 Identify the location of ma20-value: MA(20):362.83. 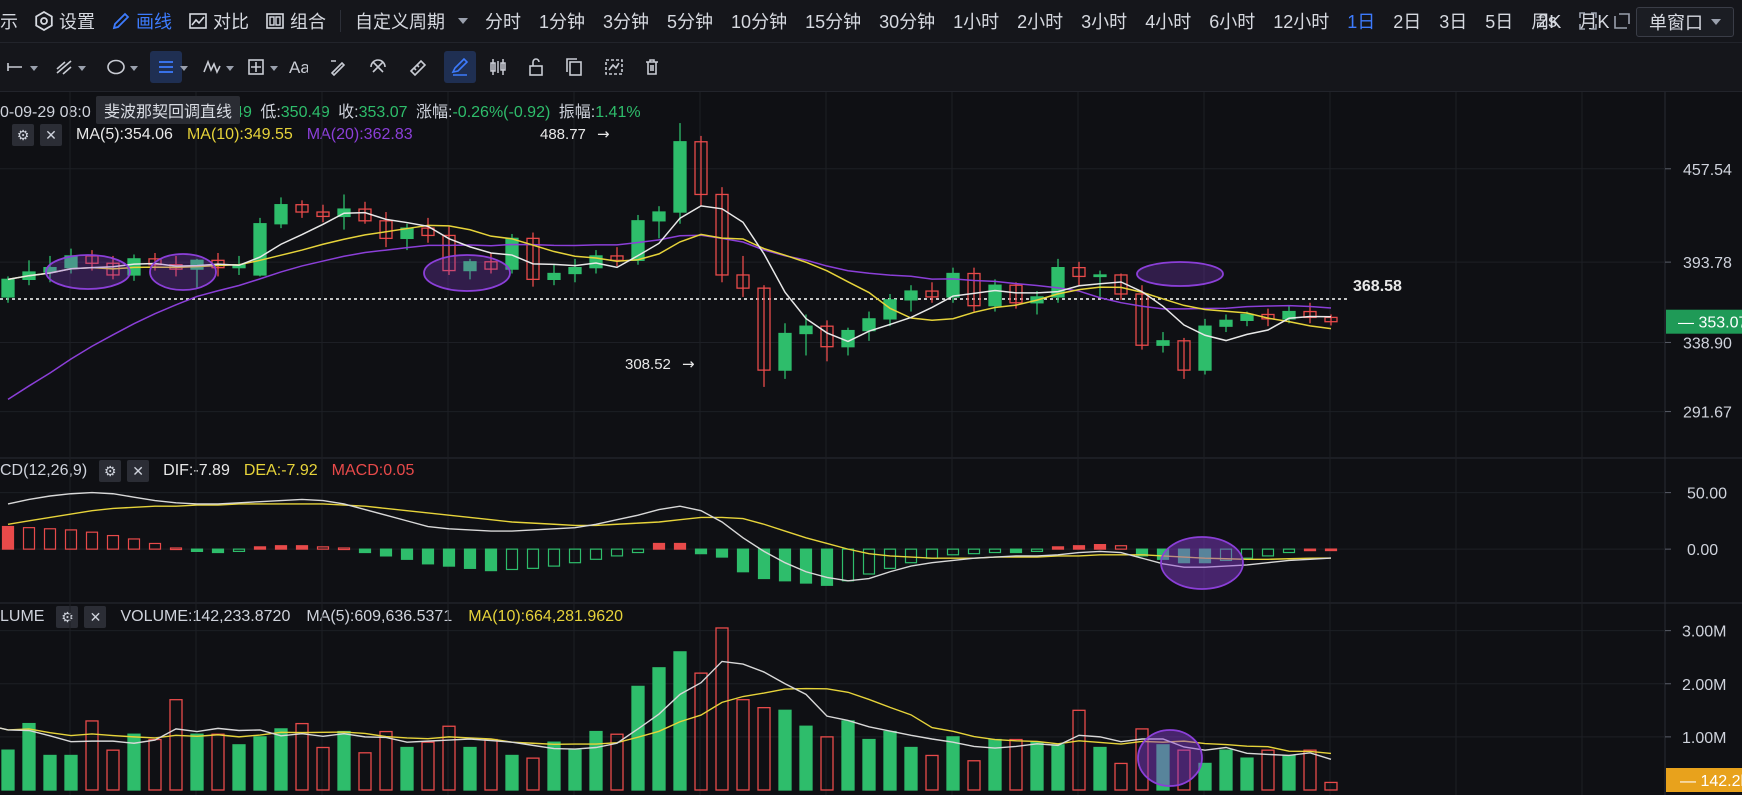
(359, 134).